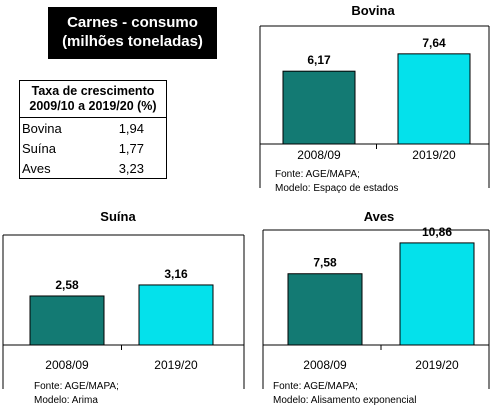 The image size is (499, 416). I want to click on row-name: Suína, so click(39, 148).